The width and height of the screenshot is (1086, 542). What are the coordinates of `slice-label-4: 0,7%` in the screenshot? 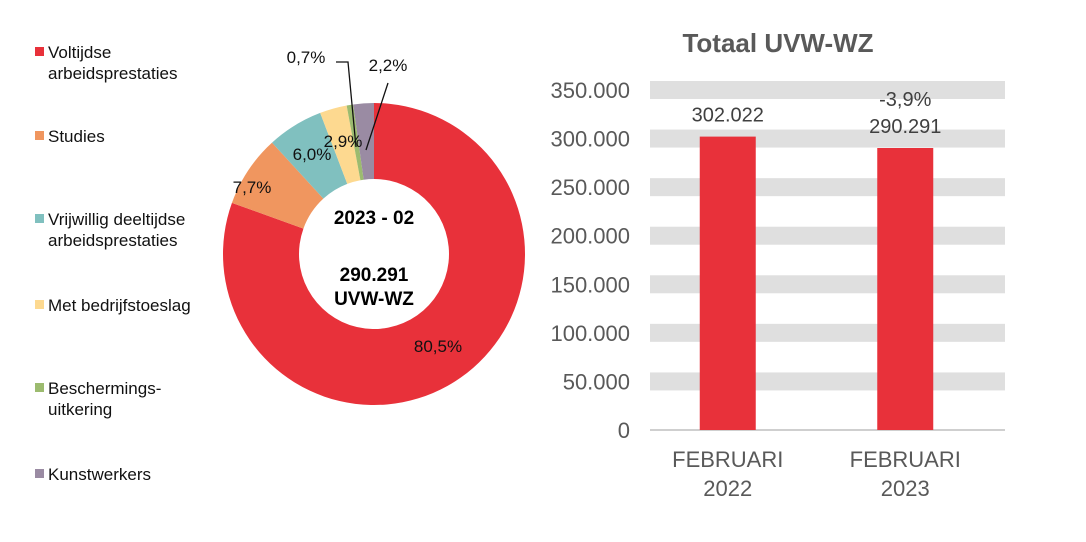 It's located at (306, 57).